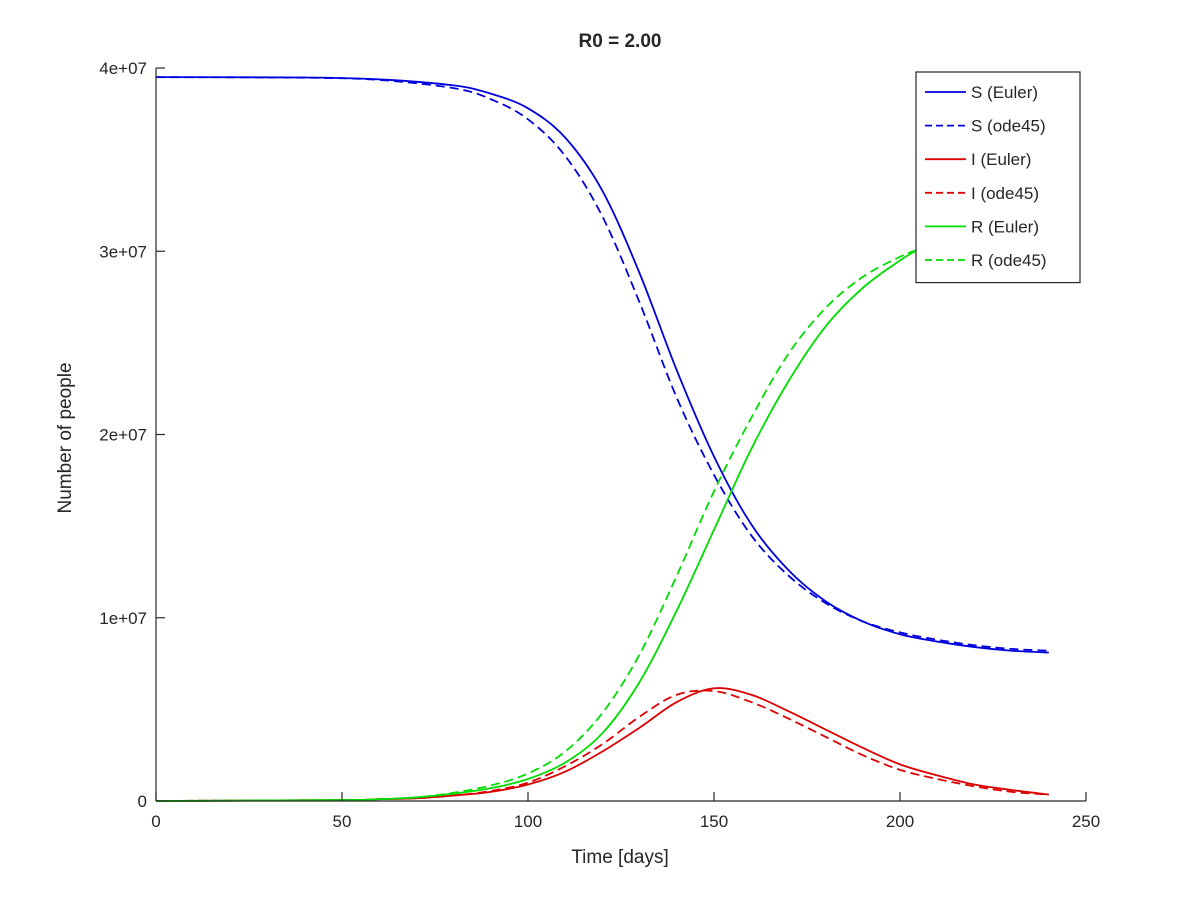 The height and width of the screenshot is (905, 1200). What do you see at coordinates (342, 821) in the screenshot?
I see `x-tick-label: 50` at bounding box center [342, 821].